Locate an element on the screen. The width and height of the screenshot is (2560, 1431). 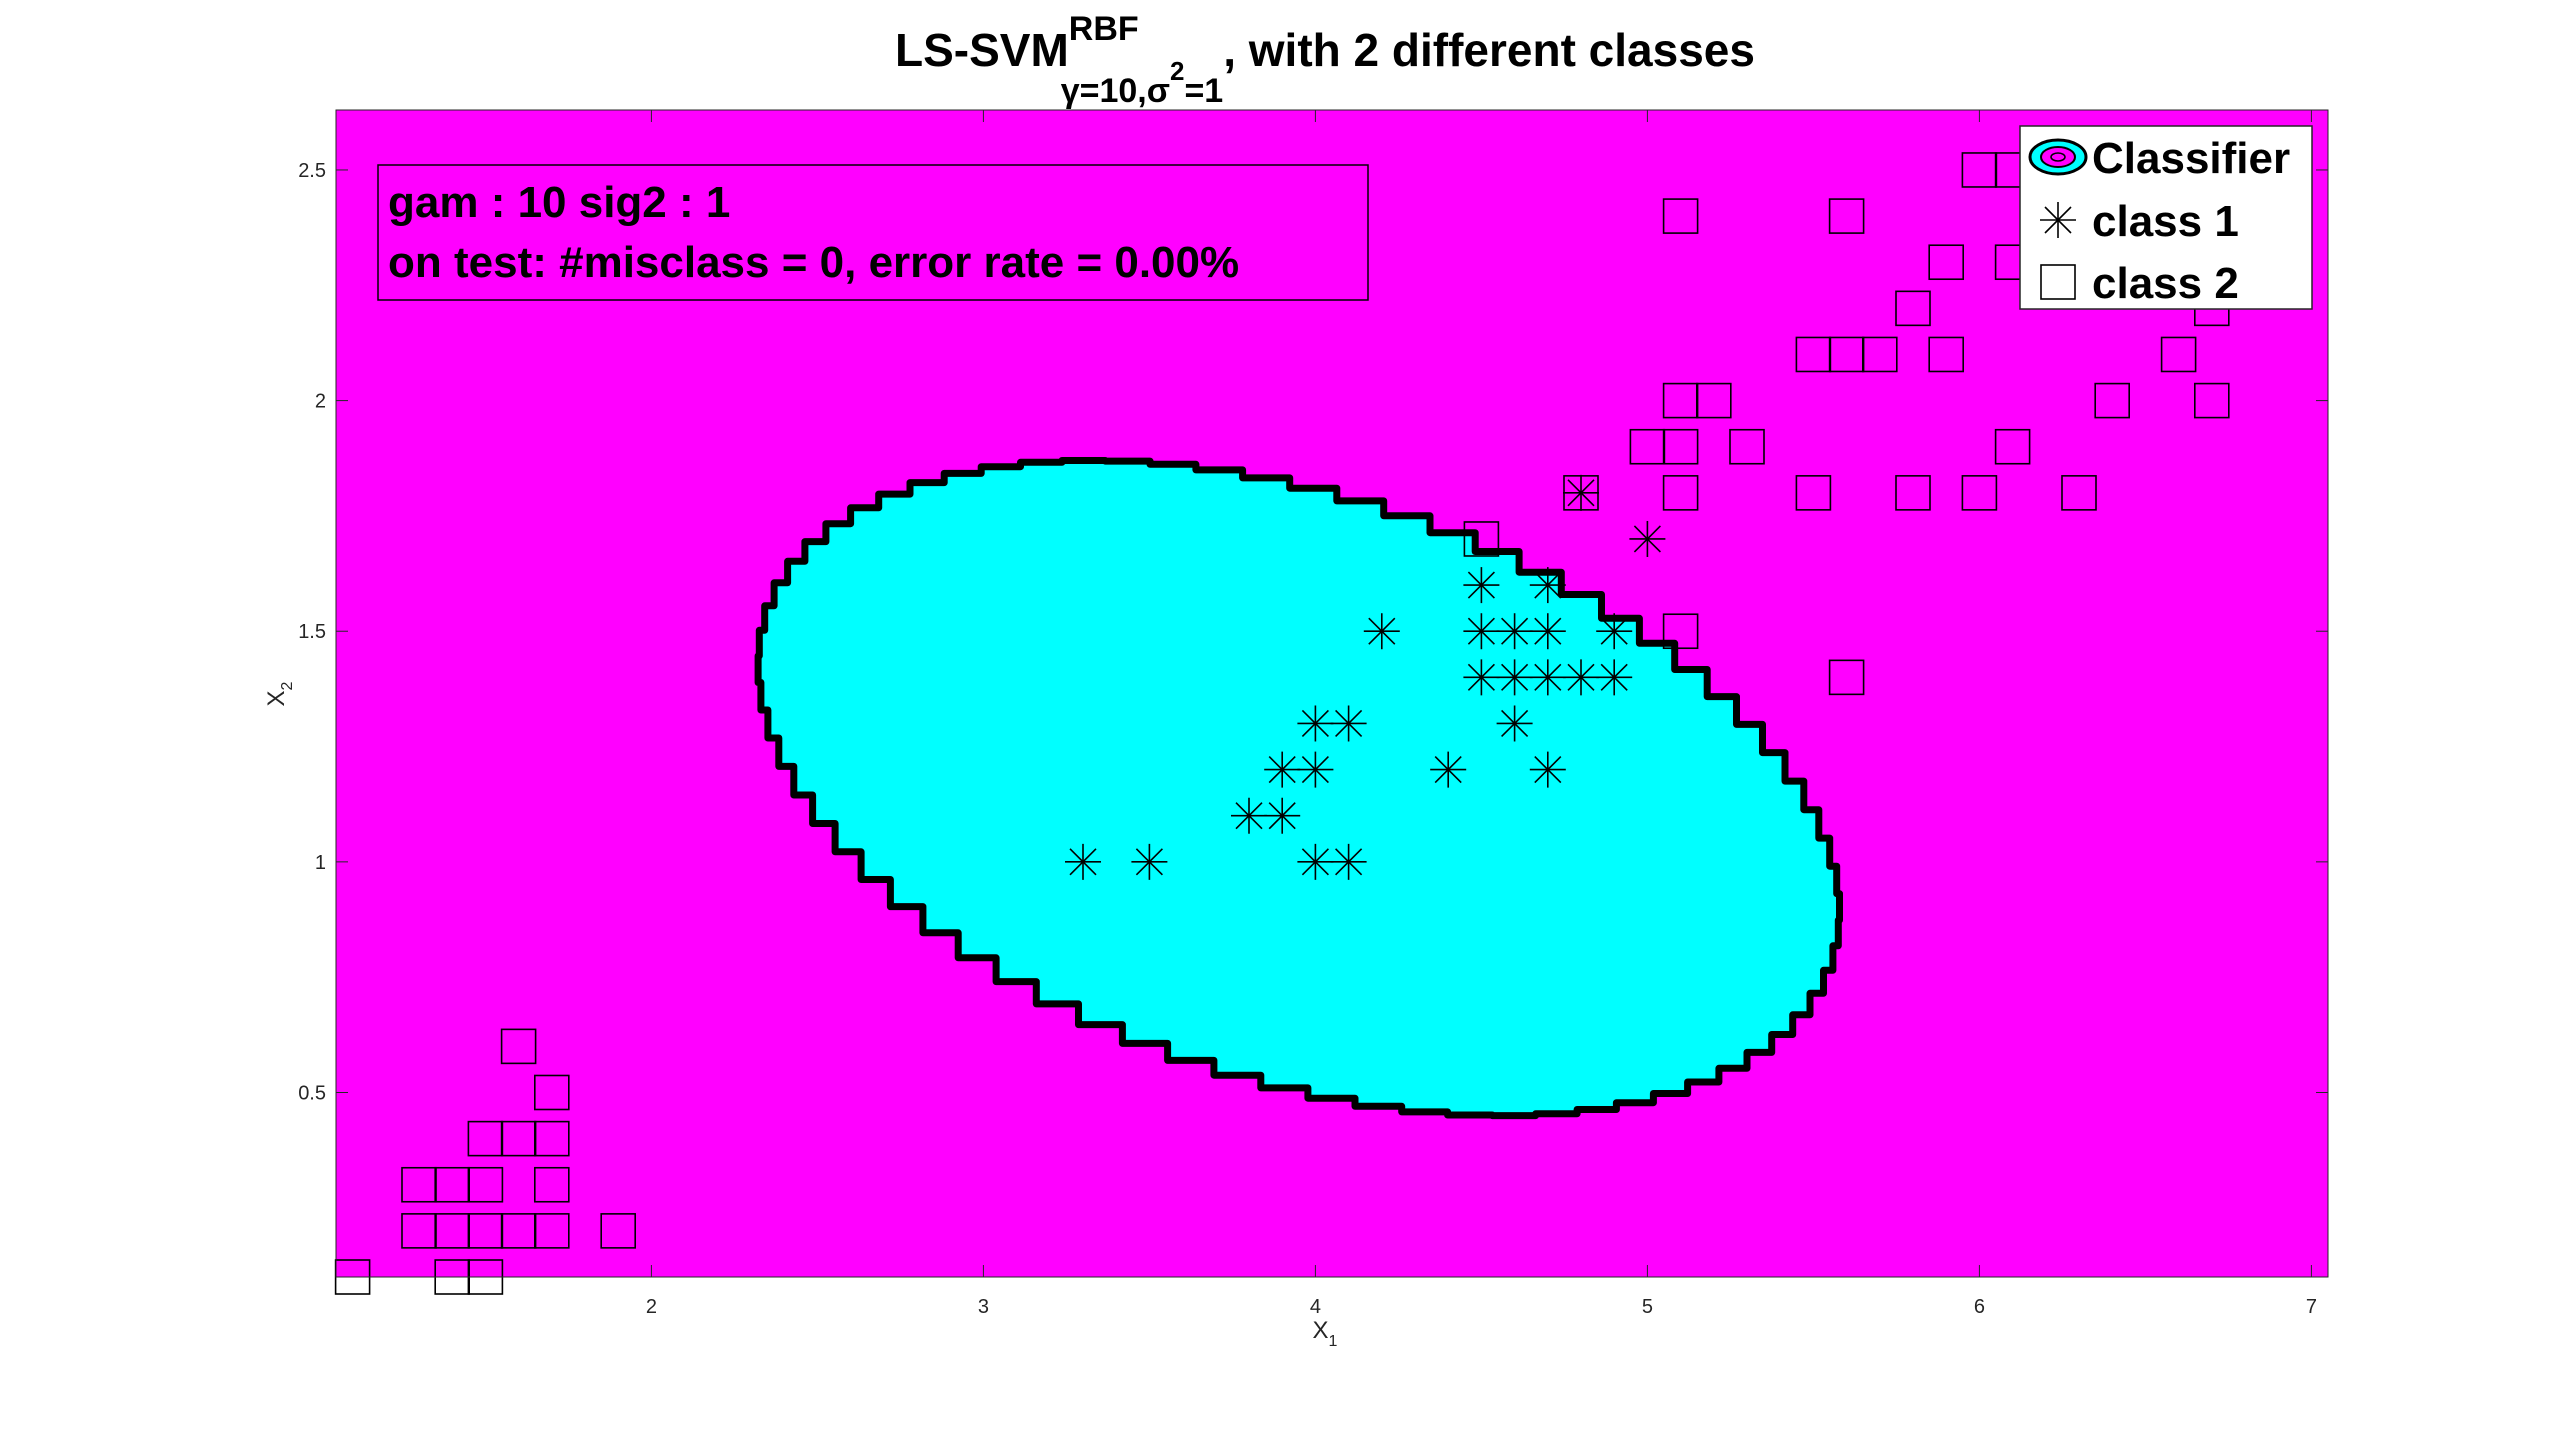
x-tick-label: 6 is located at coordinates (1979, 1307).